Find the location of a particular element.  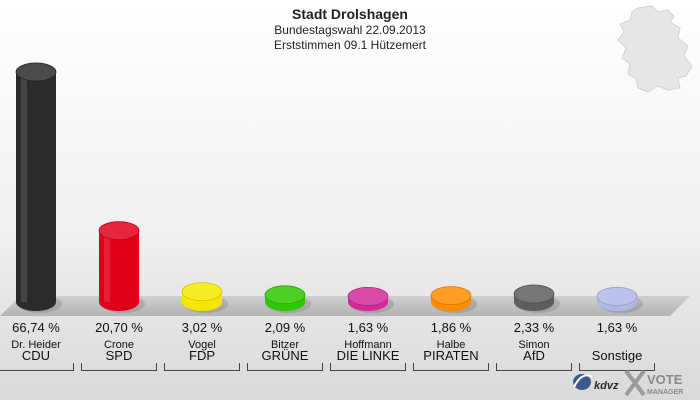

germany-map-icon is located at coordinates (655, 49).